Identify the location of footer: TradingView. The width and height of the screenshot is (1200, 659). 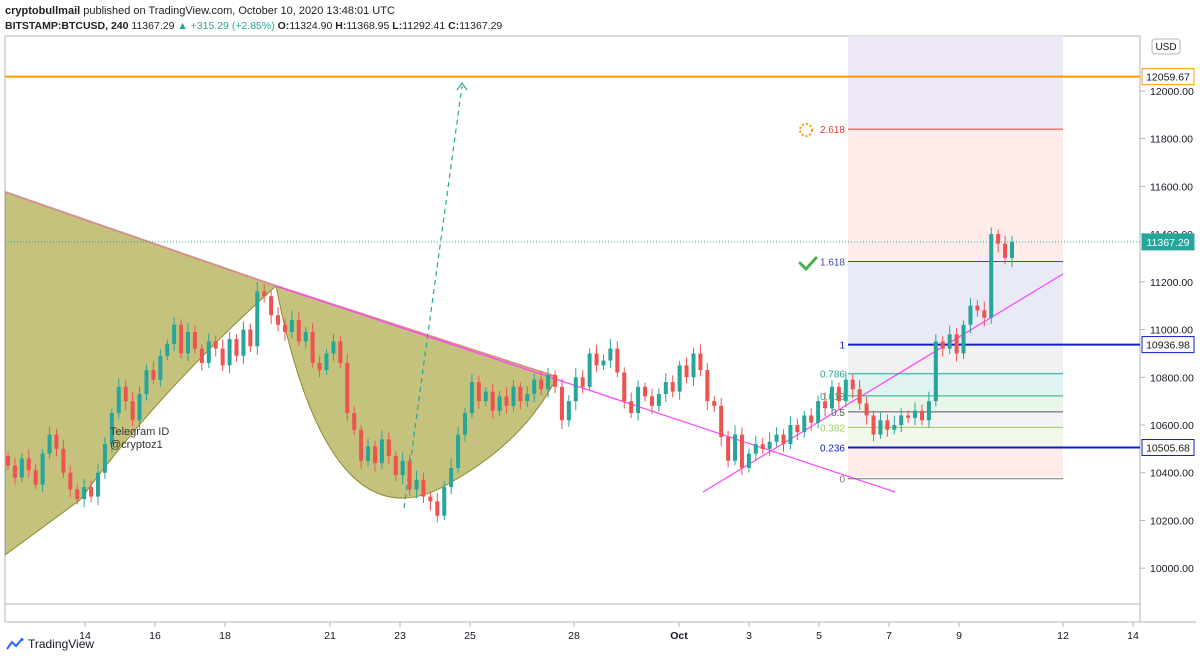
(50, 644).